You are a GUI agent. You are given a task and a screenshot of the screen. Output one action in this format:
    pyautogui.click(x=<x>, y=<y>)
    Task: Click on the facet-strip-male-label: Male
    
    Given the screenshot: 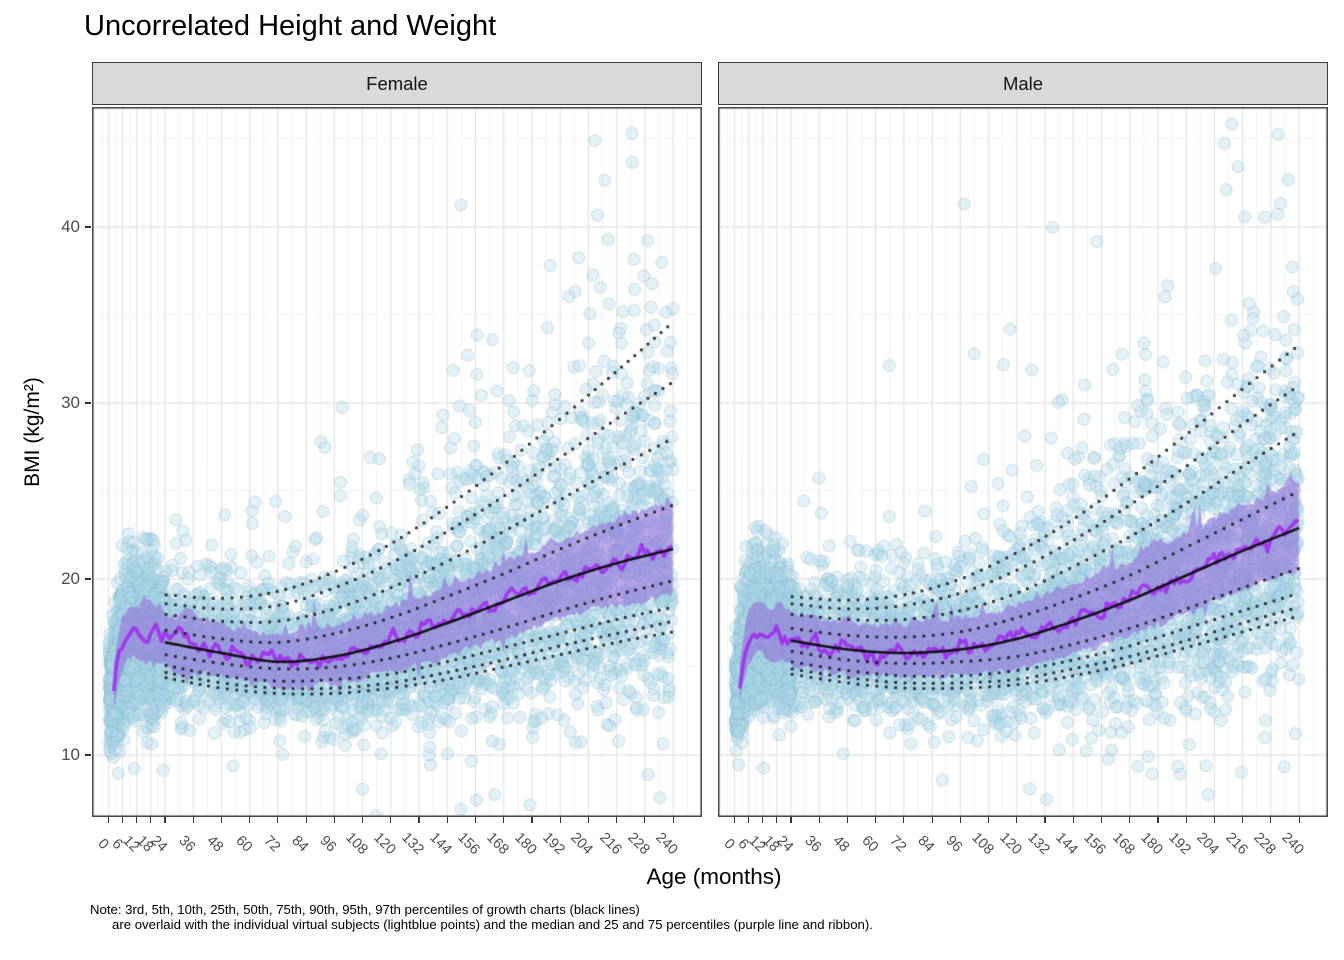 What is the action you would take?
    pyautogui.click(x=1023, y=83)
    